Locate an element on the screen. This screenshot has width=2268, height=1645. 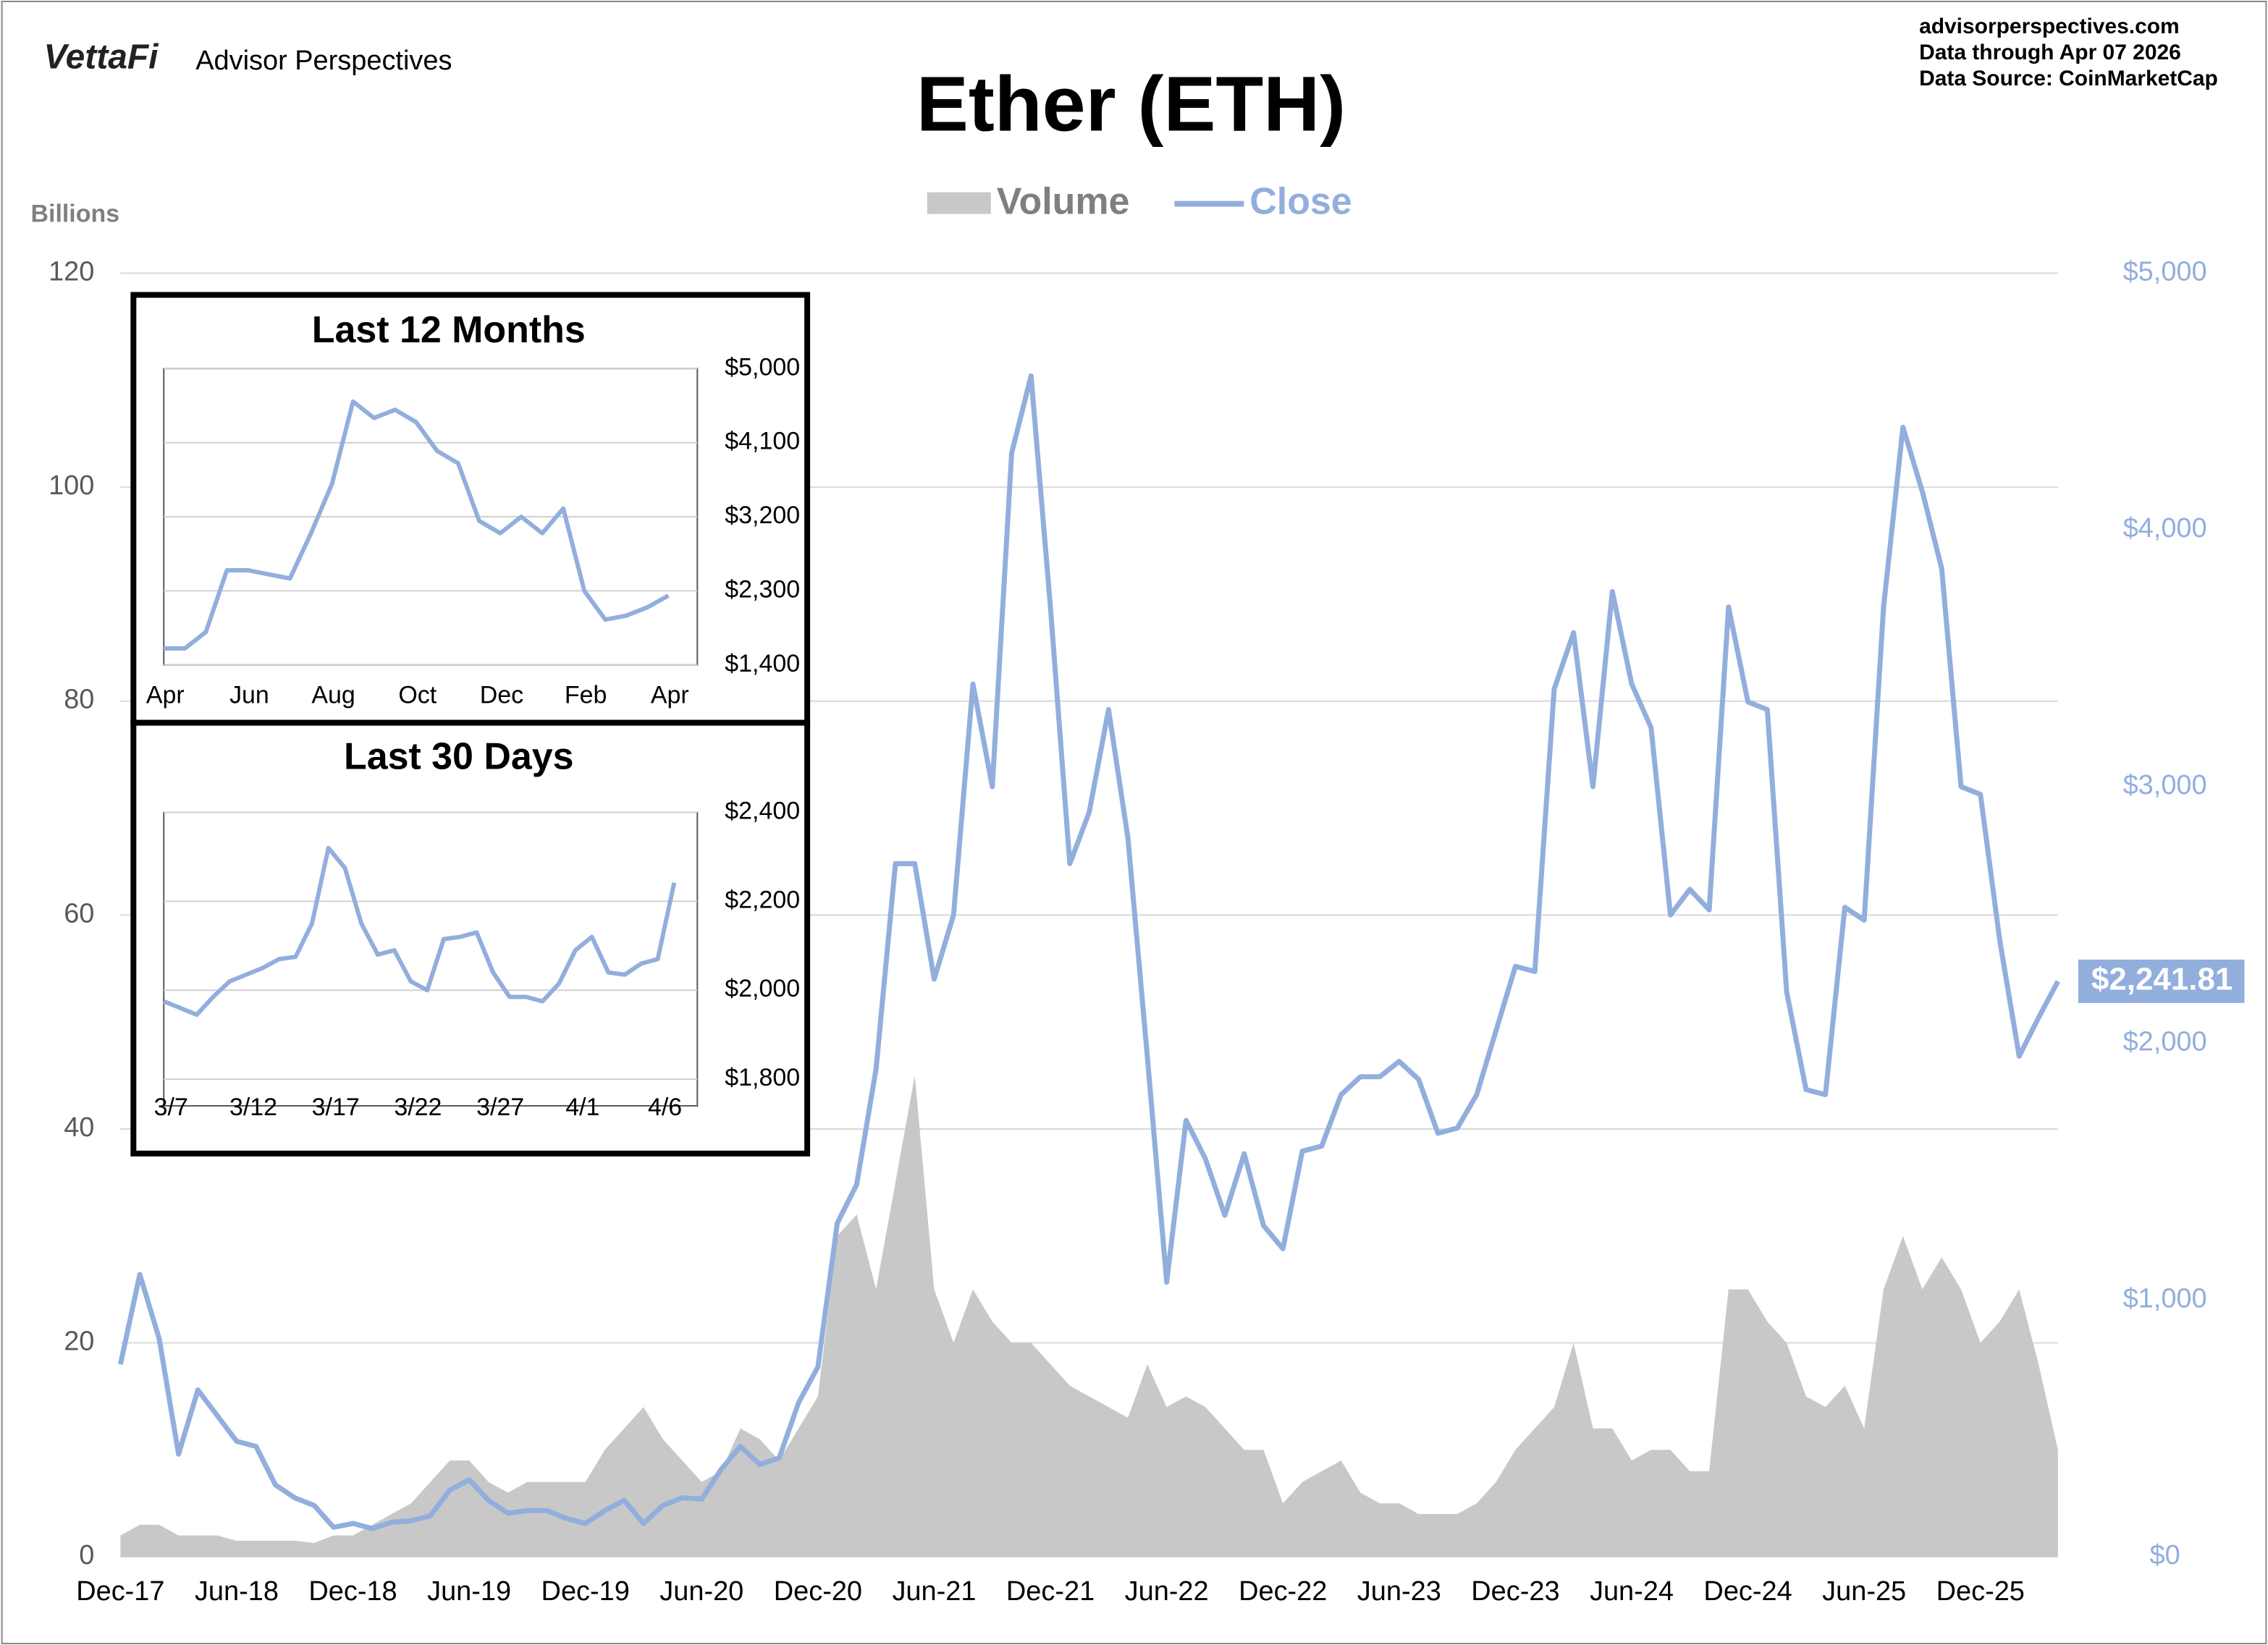
x-tick-label: 3/22 is located at coordinates (418, 1107).